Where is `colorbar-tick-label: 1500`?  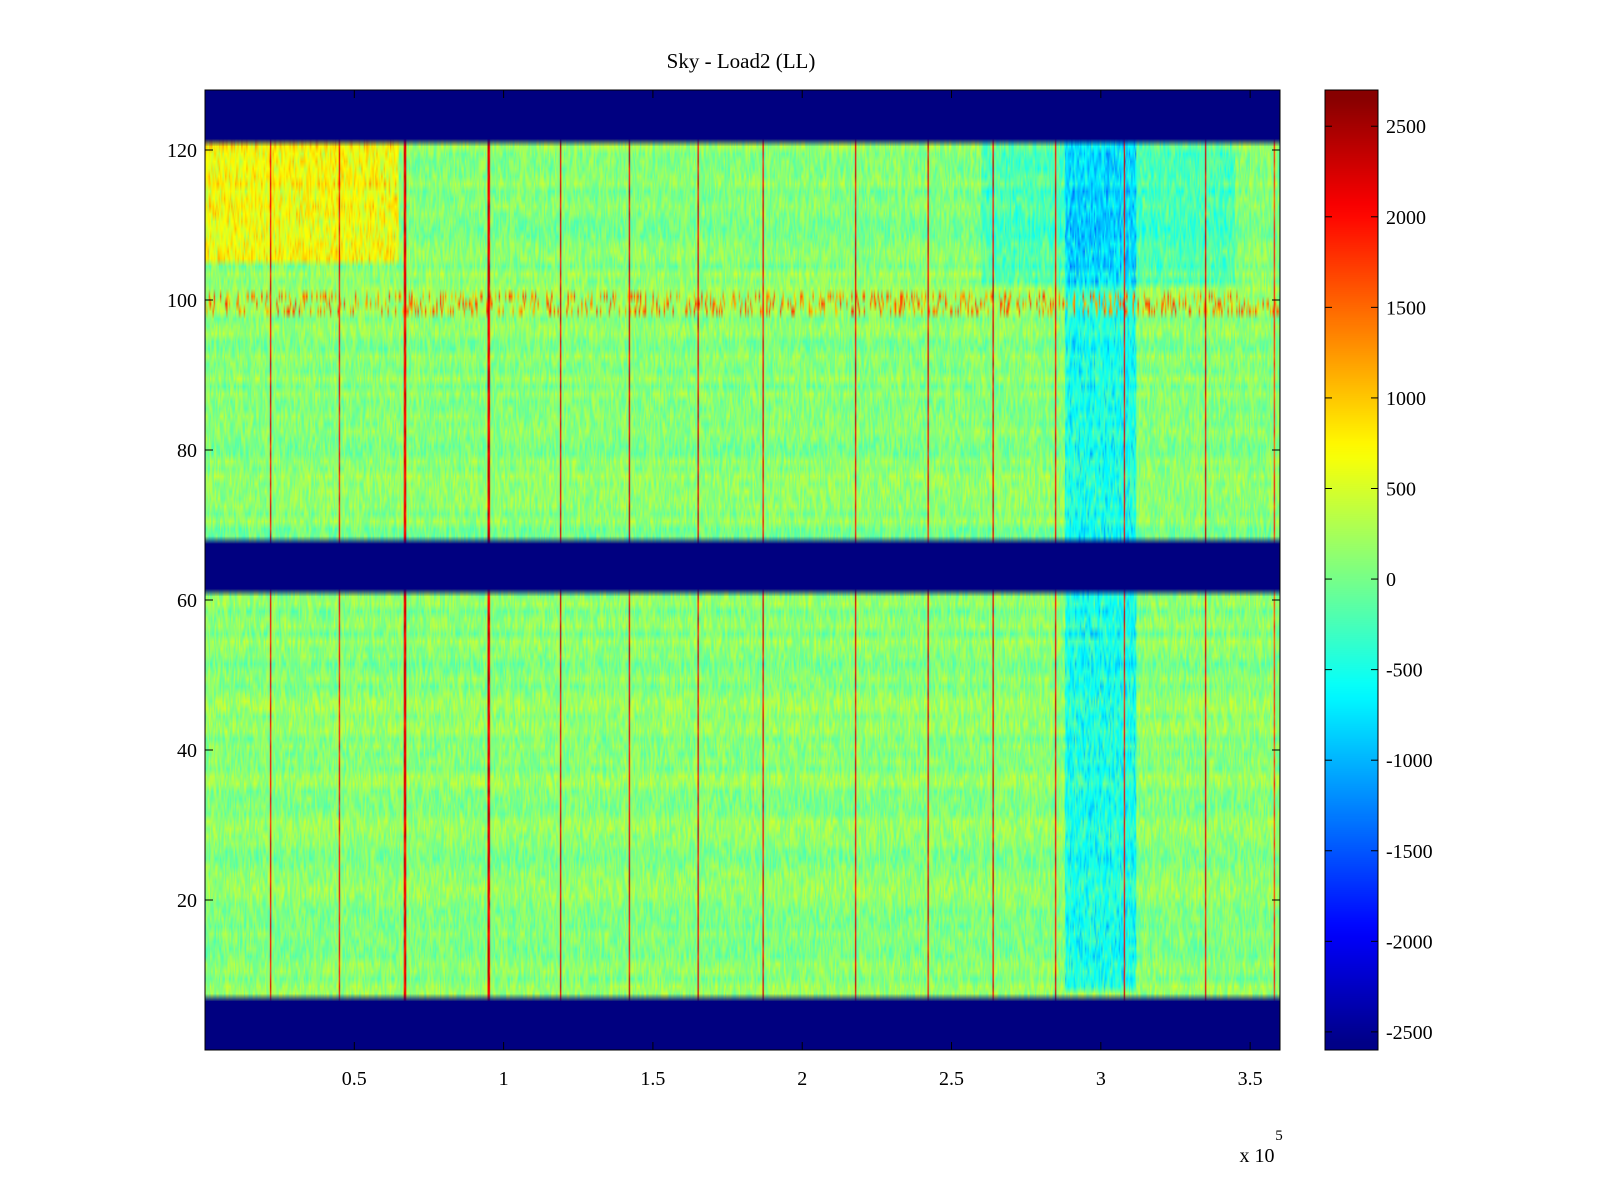 colorbar-tick-label: 1500 is located at coordinates (1406, 308).